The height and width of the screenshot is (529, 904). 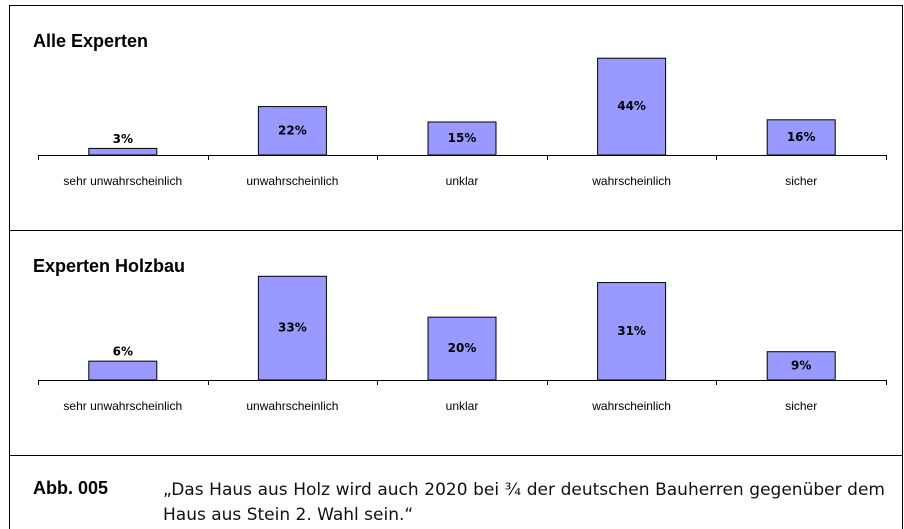 I want to click on value-label: 44%, so click(x=631, y=106).